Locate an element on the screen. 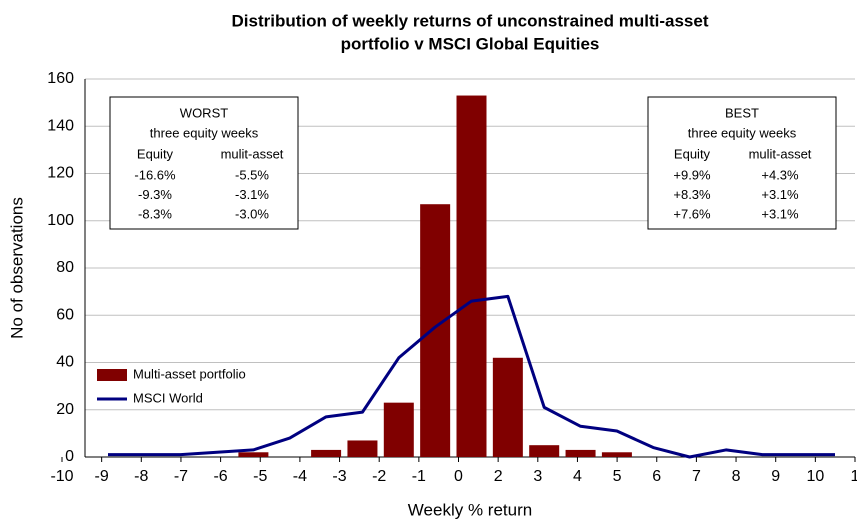 Image resolution: width=857 pixels, height=522 pixels. x-tick-label: 10 is located at coordinates (815, 476).